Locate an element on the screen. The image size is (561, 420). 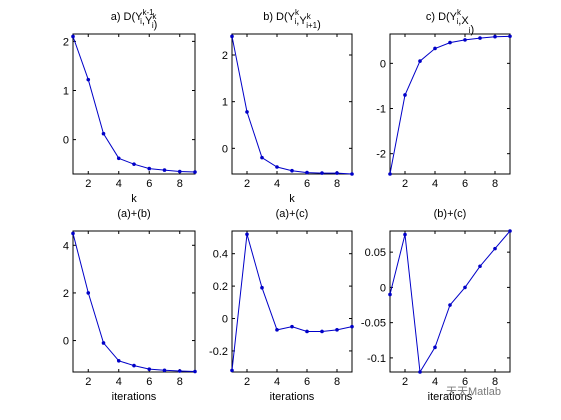
subplot-title: (a)+(c) is located at coordinates (292, 214).